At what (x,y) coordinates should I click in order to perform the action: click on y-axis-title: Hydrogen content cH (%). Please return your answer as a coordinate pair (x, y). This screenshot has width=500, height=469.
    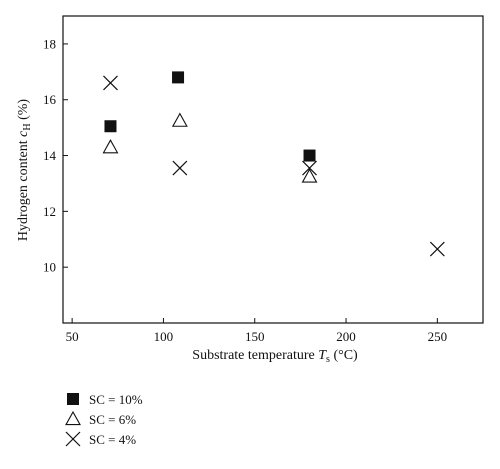
    Looking at the image, I should click on (24, 170).